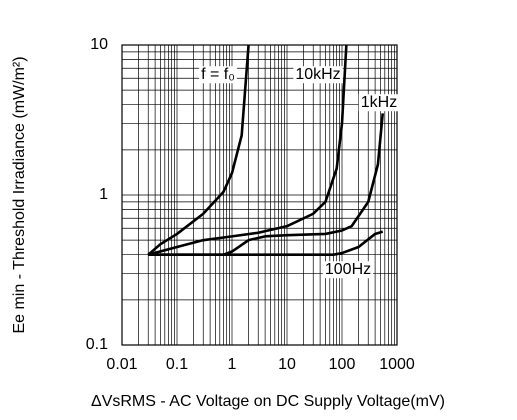 This screenshot has height=420, width=517. What do you see at coordinates (103, 194) in the screenshot?
I see `y-tick-label: 1` at bounding box center [103, 194].